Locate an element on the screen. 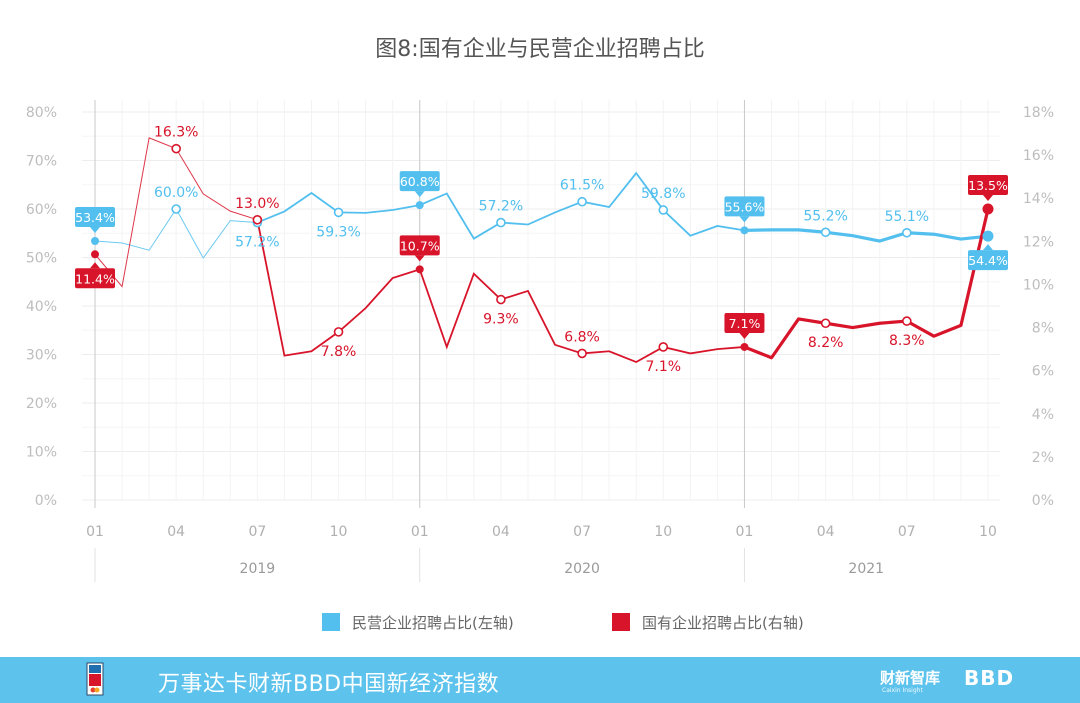 This screenshot has height=703, width=1080. legend-label-state: 国有企业招聘占比(右轴) is located at coordinates (723, 623).